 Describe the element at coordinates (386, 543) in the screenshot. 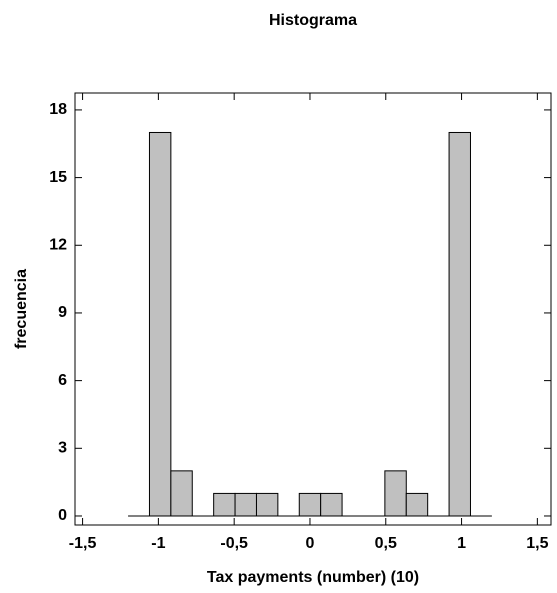

I see `x-tick-label: 0,5` at that location.